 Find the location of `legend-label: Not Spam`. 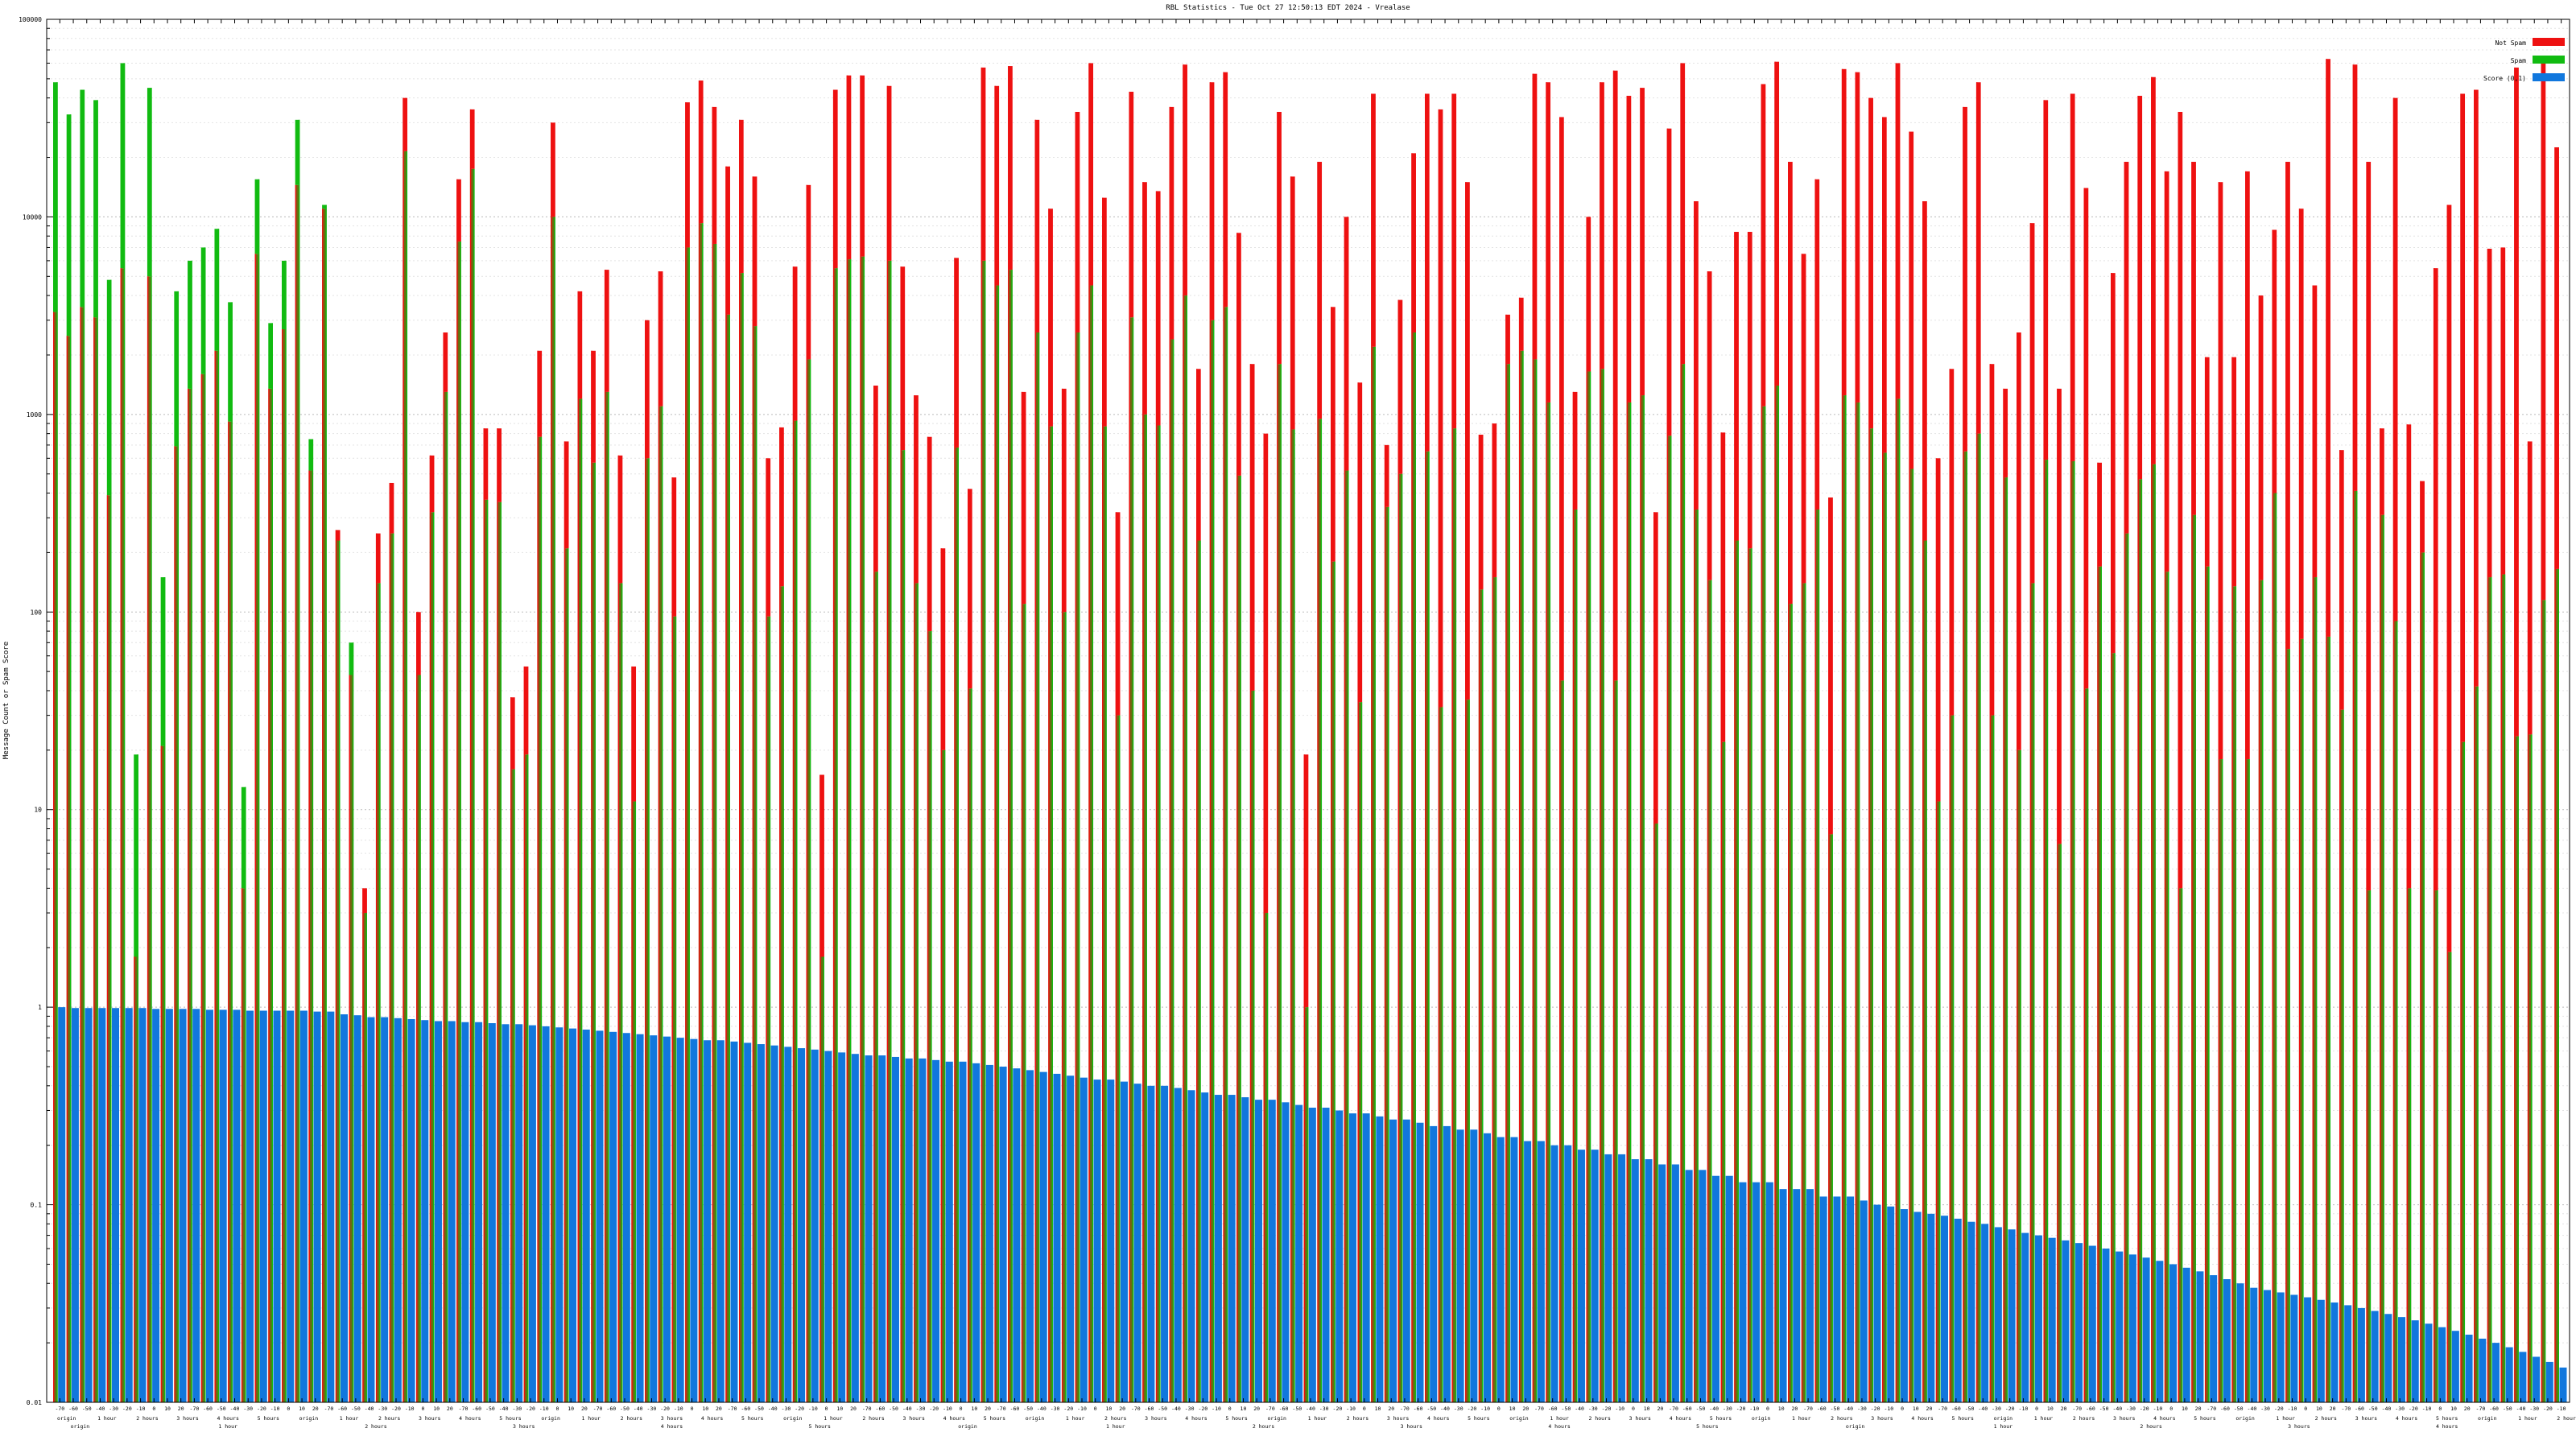

legend-label: Not Spam is located at coordinates (2510, 43).